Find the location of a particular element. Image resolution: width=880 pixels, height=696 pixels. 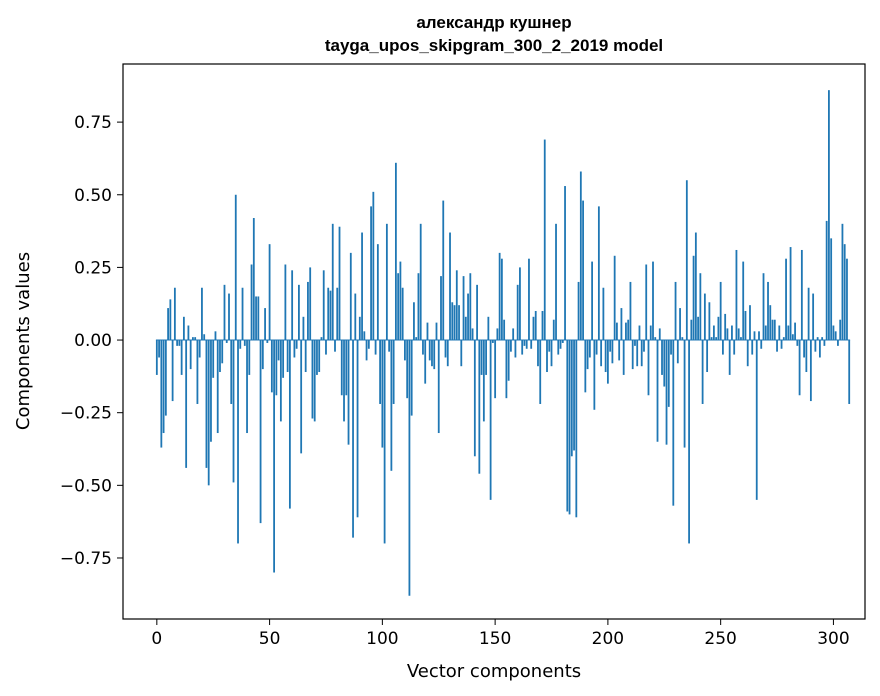

chart-subtitle: tayga_upos_skipgram_300_2_2019 model is located at coordinates (494, 45).